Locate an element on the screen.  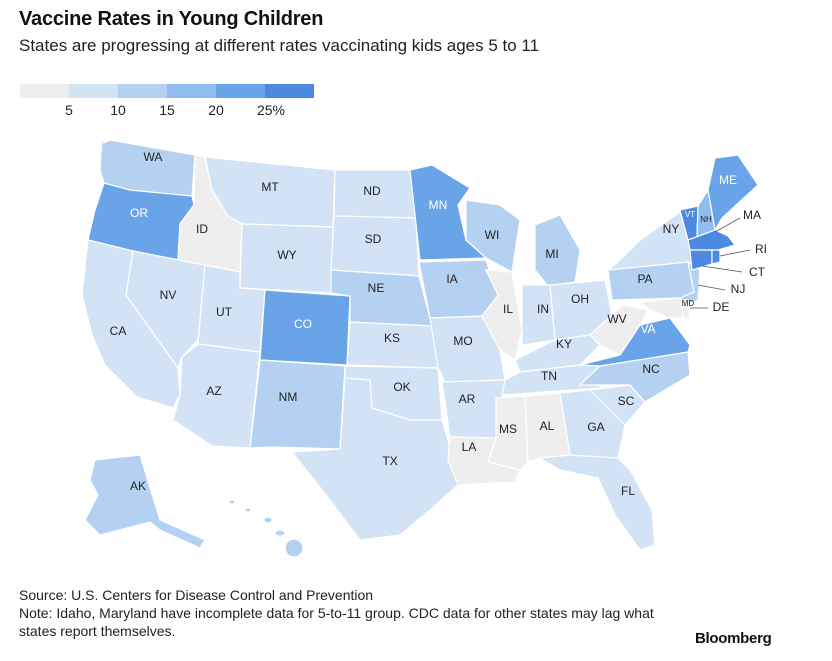
state-label: OH is located at coordinates (580, 299).